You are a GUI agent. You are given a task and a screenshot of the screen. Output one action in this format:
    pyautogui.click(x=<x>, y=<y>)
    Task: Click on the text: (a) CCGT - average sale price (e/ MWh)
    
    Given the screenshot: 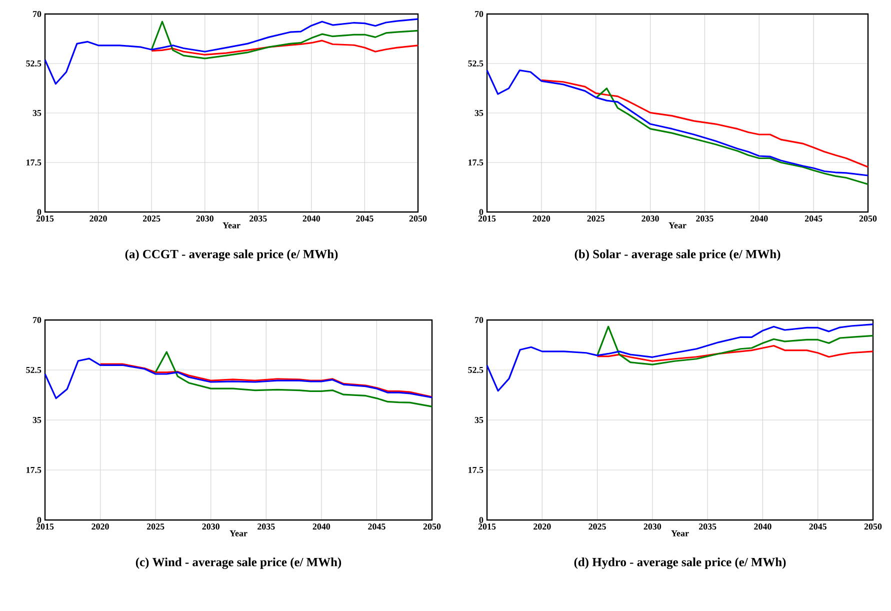 What is the action you would take?
    pyautogui.click(x=231, y=255)
    